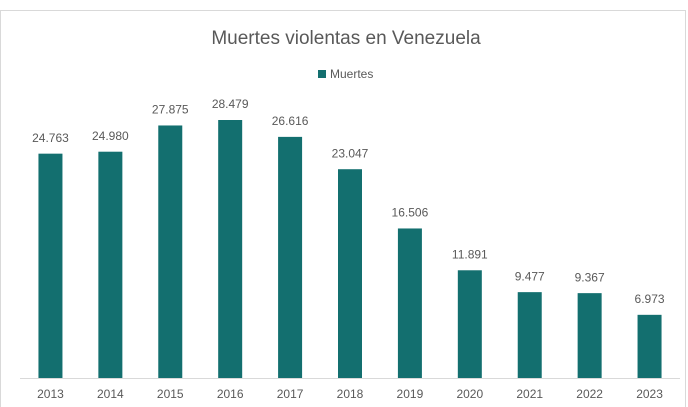 Image resolution: width=688 pixels, height=407 pixels. I want to click on legend-swatch, so click(322, 74).